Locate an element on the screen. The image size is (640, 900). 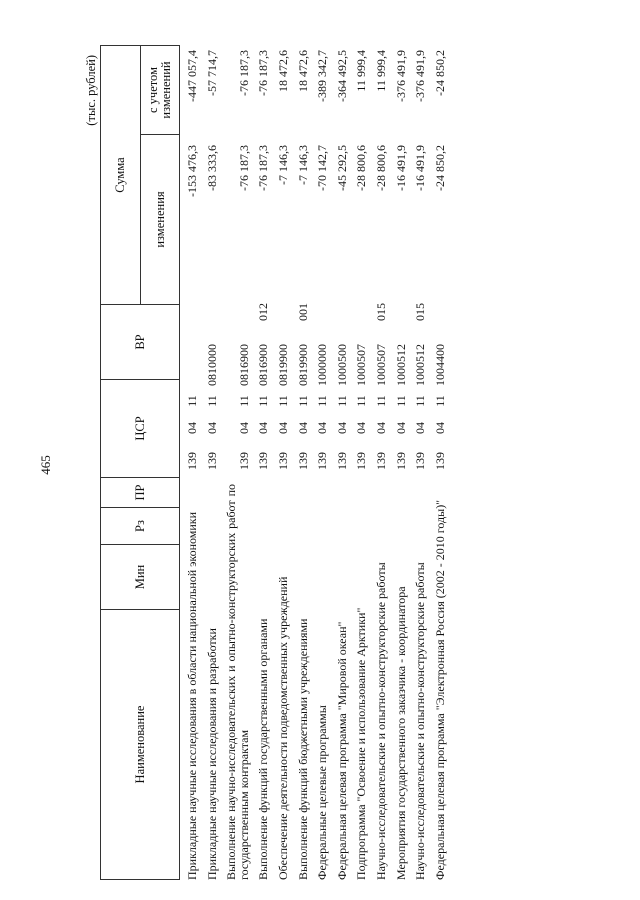
row-change: -70 142,7 is located at coordinates (322, 168).